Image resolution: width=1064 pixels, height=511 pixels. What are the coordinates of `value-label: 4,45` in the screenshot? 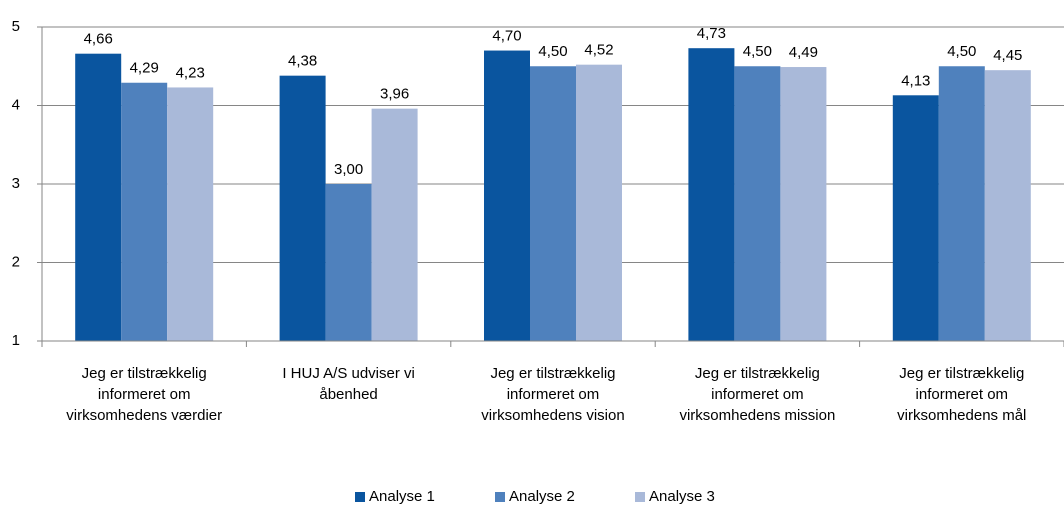 It's located at (1007, 55).